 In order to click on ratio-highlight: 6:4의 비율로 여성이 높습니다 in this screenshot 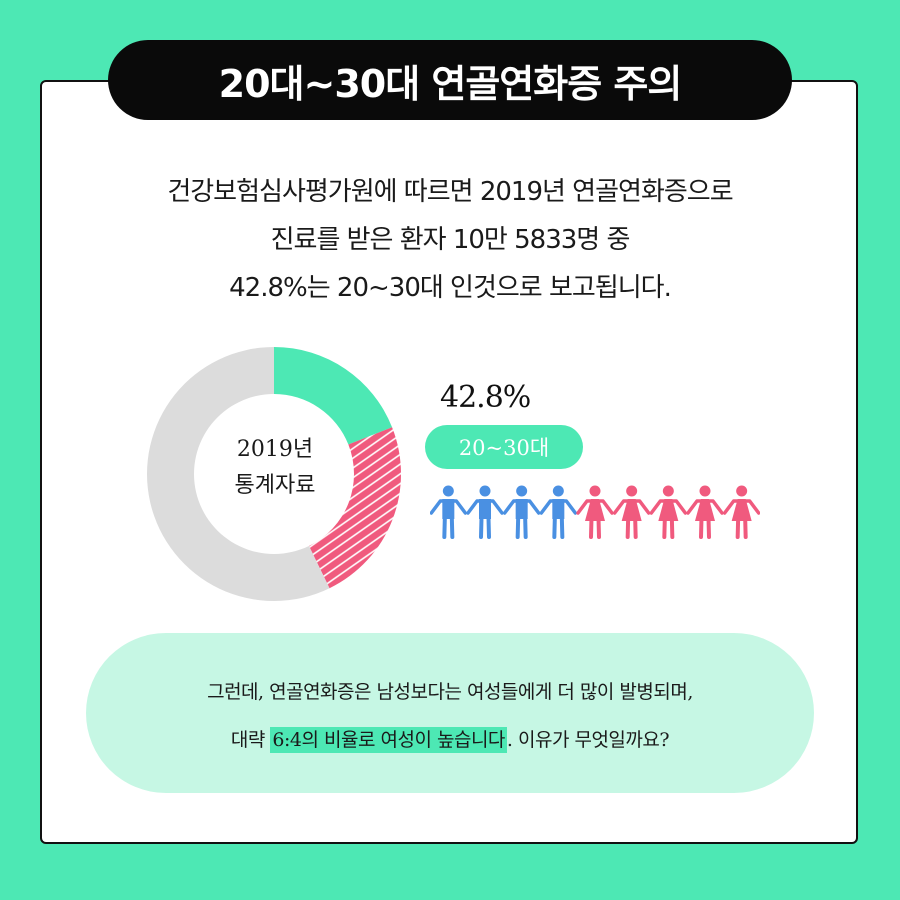, I will do `click(388, 740)`.